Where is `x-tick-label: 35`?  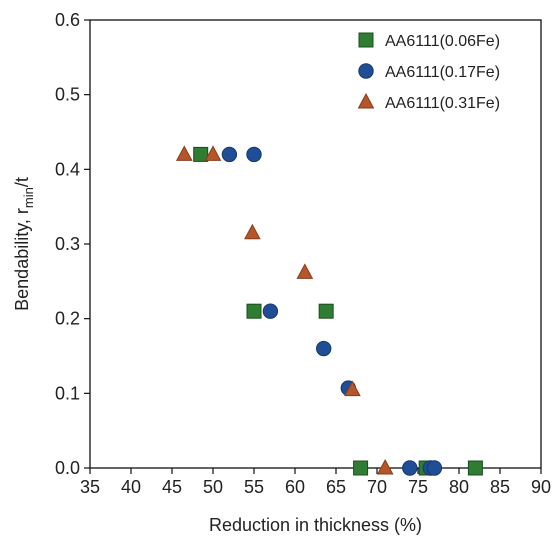
x-tick-label: 35 is located at coordinates (90, 487).